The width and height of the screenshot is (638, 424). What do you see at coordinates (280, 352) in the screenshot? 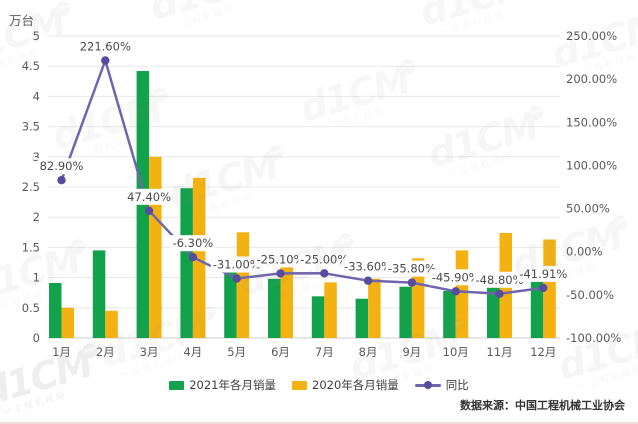
I see `x-axis-month-label: 6月` at bounding box center [280, 352].